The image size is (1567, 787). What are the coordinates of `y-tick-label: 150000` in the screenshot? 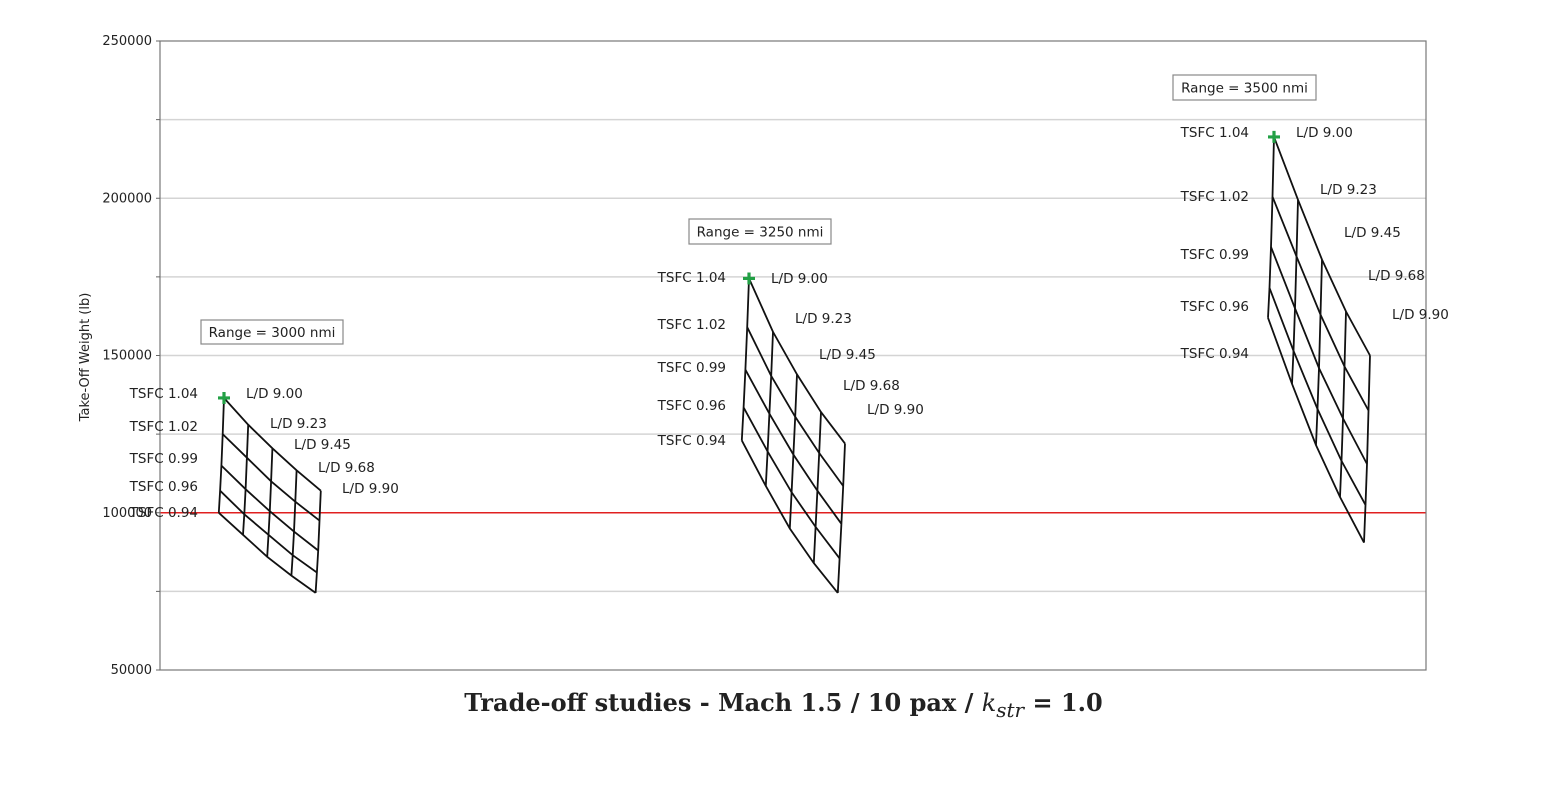 It's located at (127, 356).